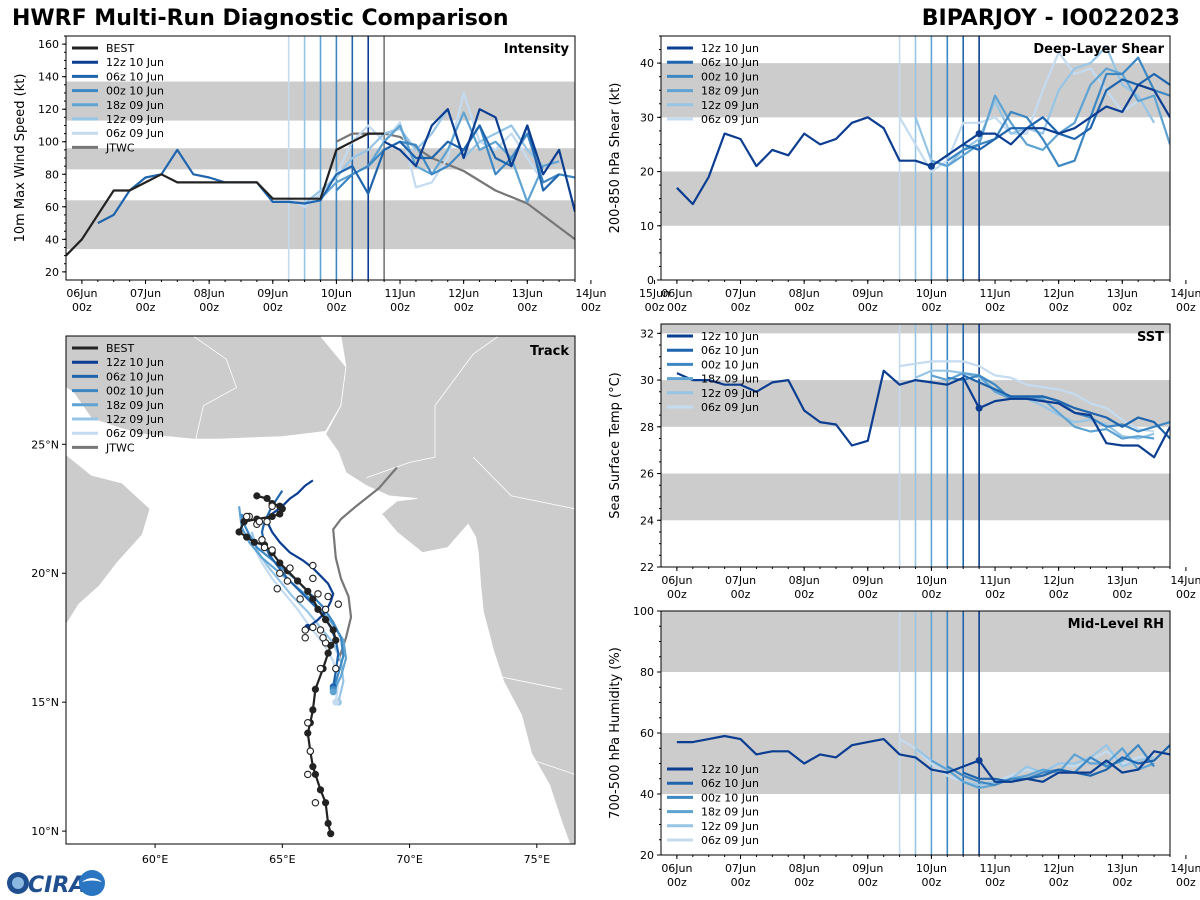 The image size is (1200, 900). I want to click on shear-ytick-label: 10, so click(647, 226).